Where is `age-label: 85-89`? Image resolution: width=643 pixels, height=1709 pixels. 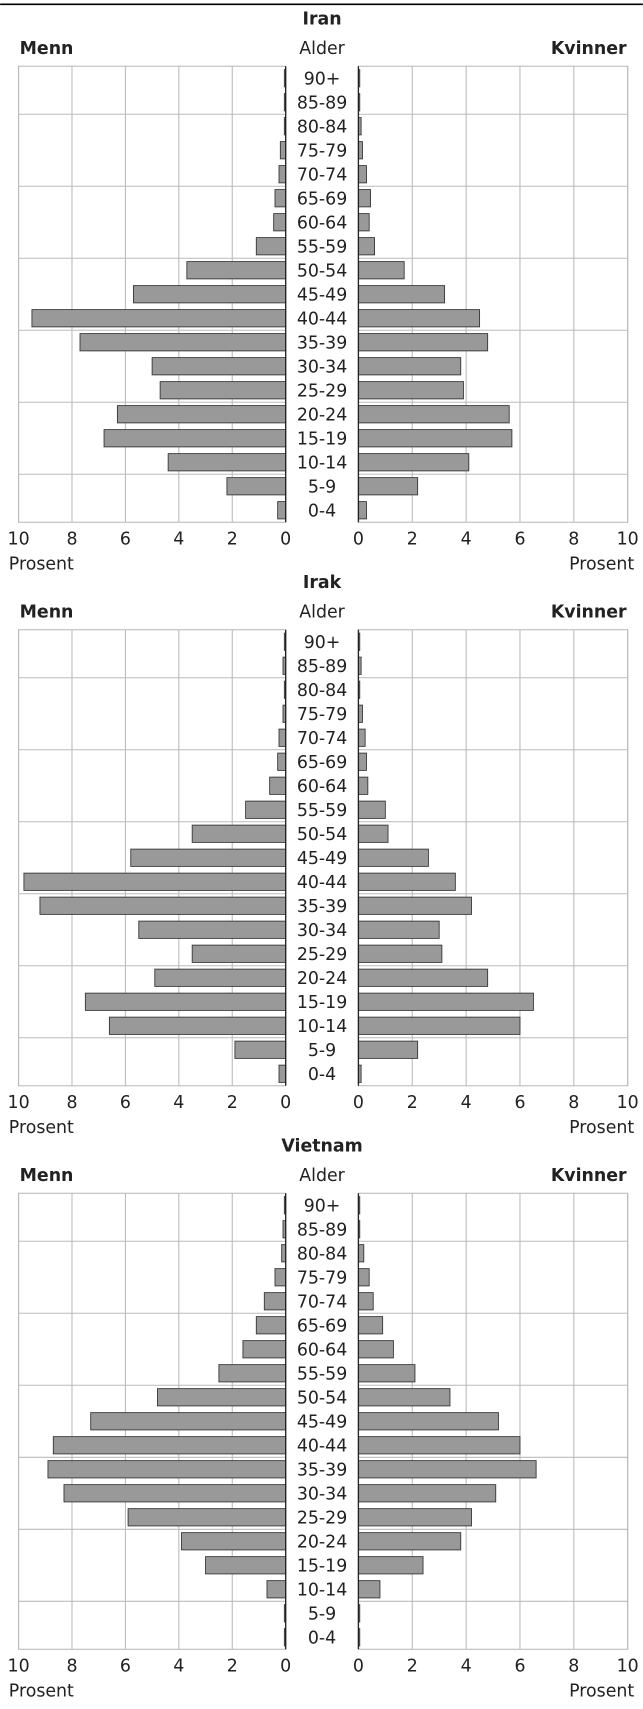
age-label: 85-89 is located at coordinates (322, 1230).